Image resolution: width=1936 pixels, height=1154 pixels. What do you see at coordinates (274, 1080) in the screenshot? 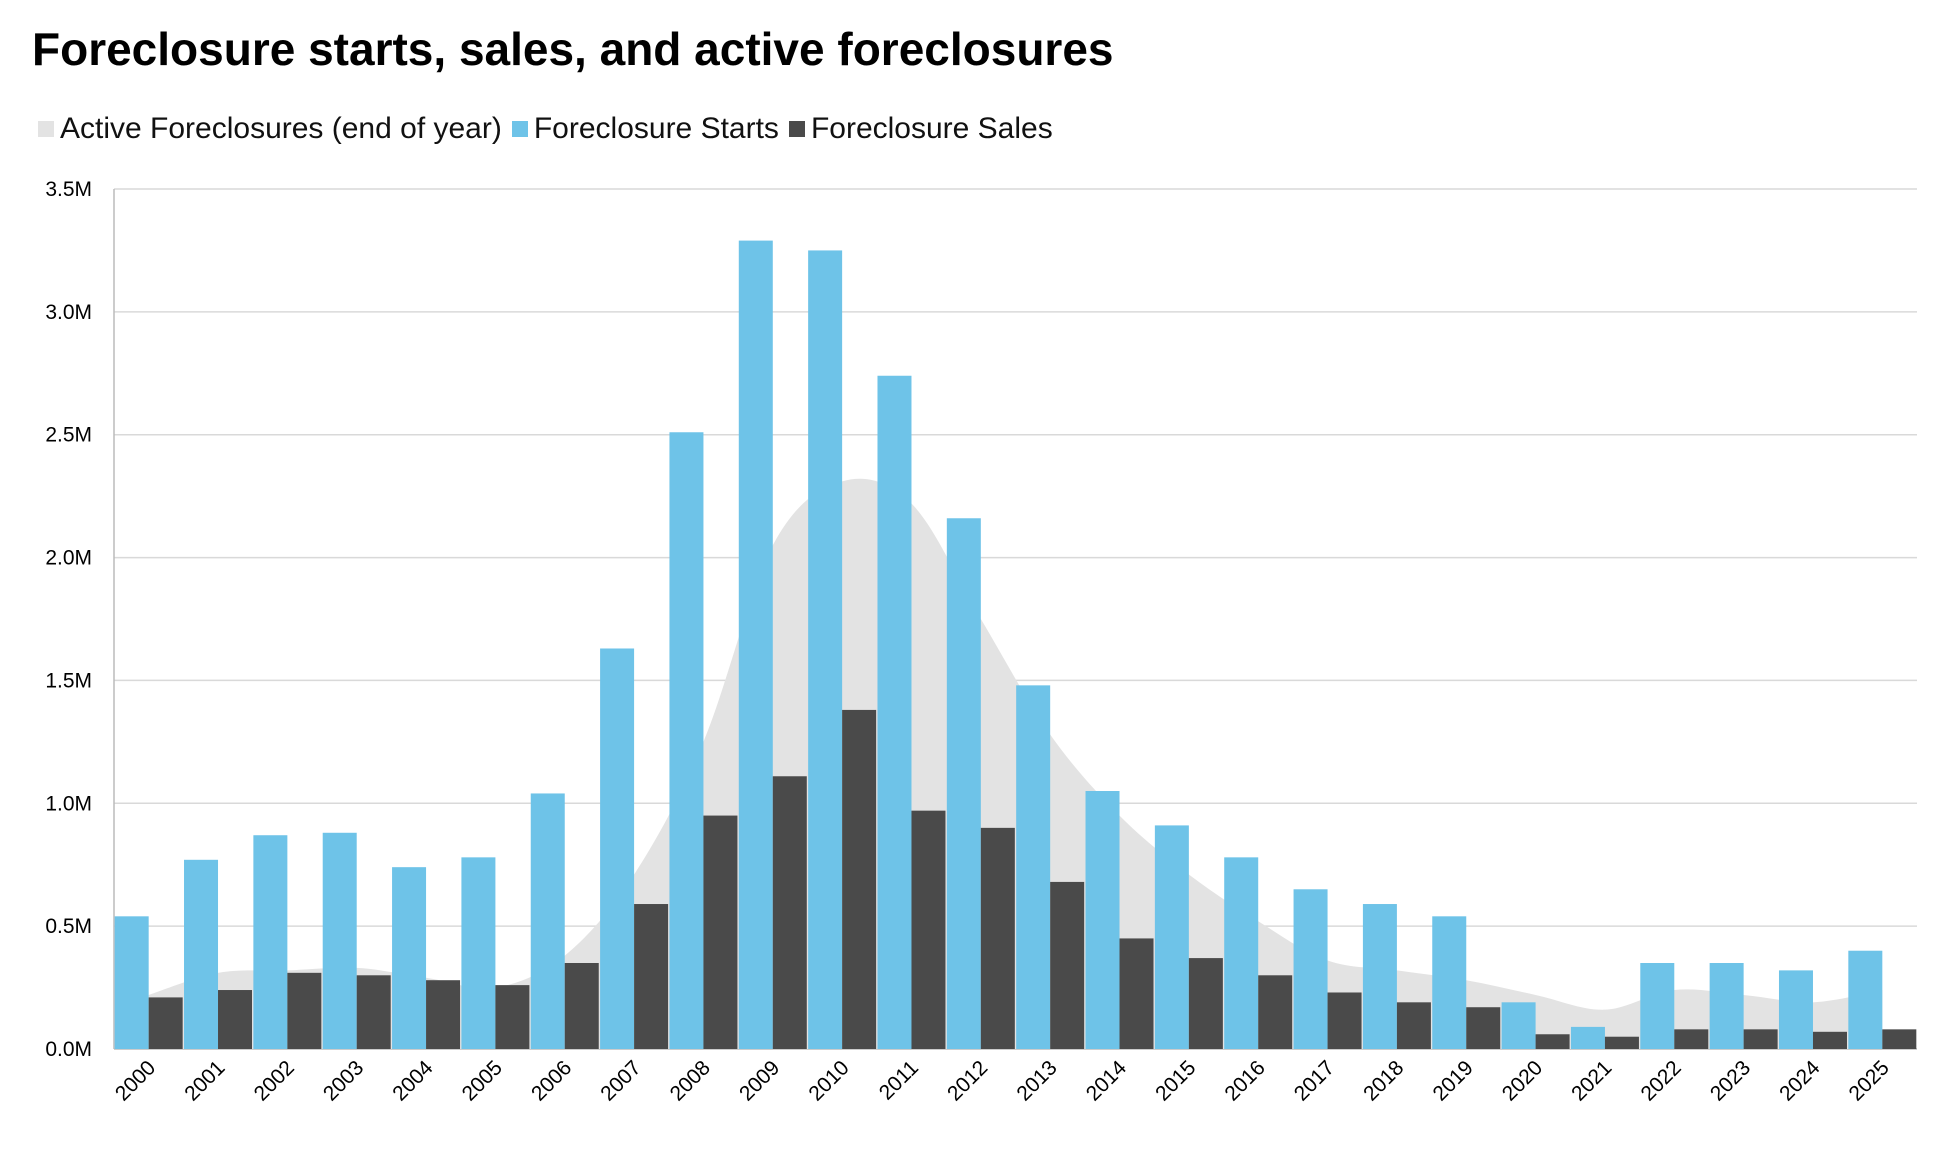
I see `x-tick-label: 2002` at bounding box center [274, 1080].